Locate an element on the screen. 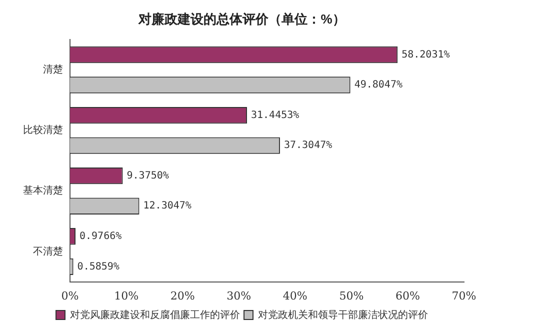 The width and height of the screenshot is (534, 330). data-label: 49.8047% is located at coordinates (378, 85).